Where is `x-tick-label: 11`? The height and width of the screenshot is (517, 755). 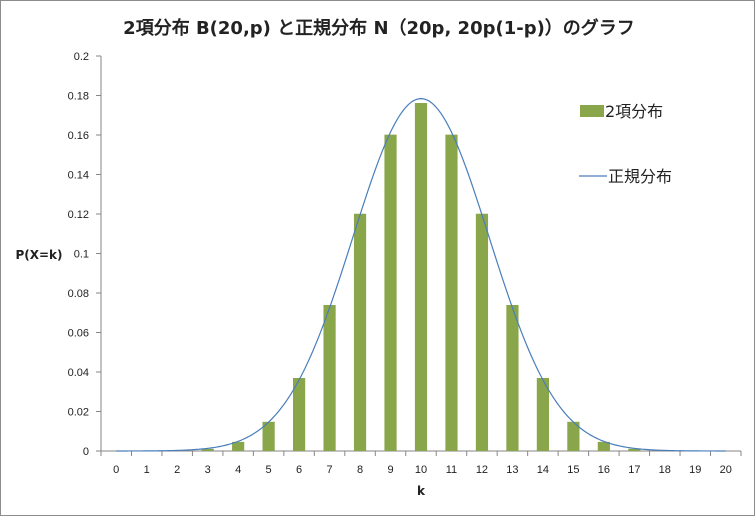
x-tick-label: 11 is located at coordinates (451, 470).